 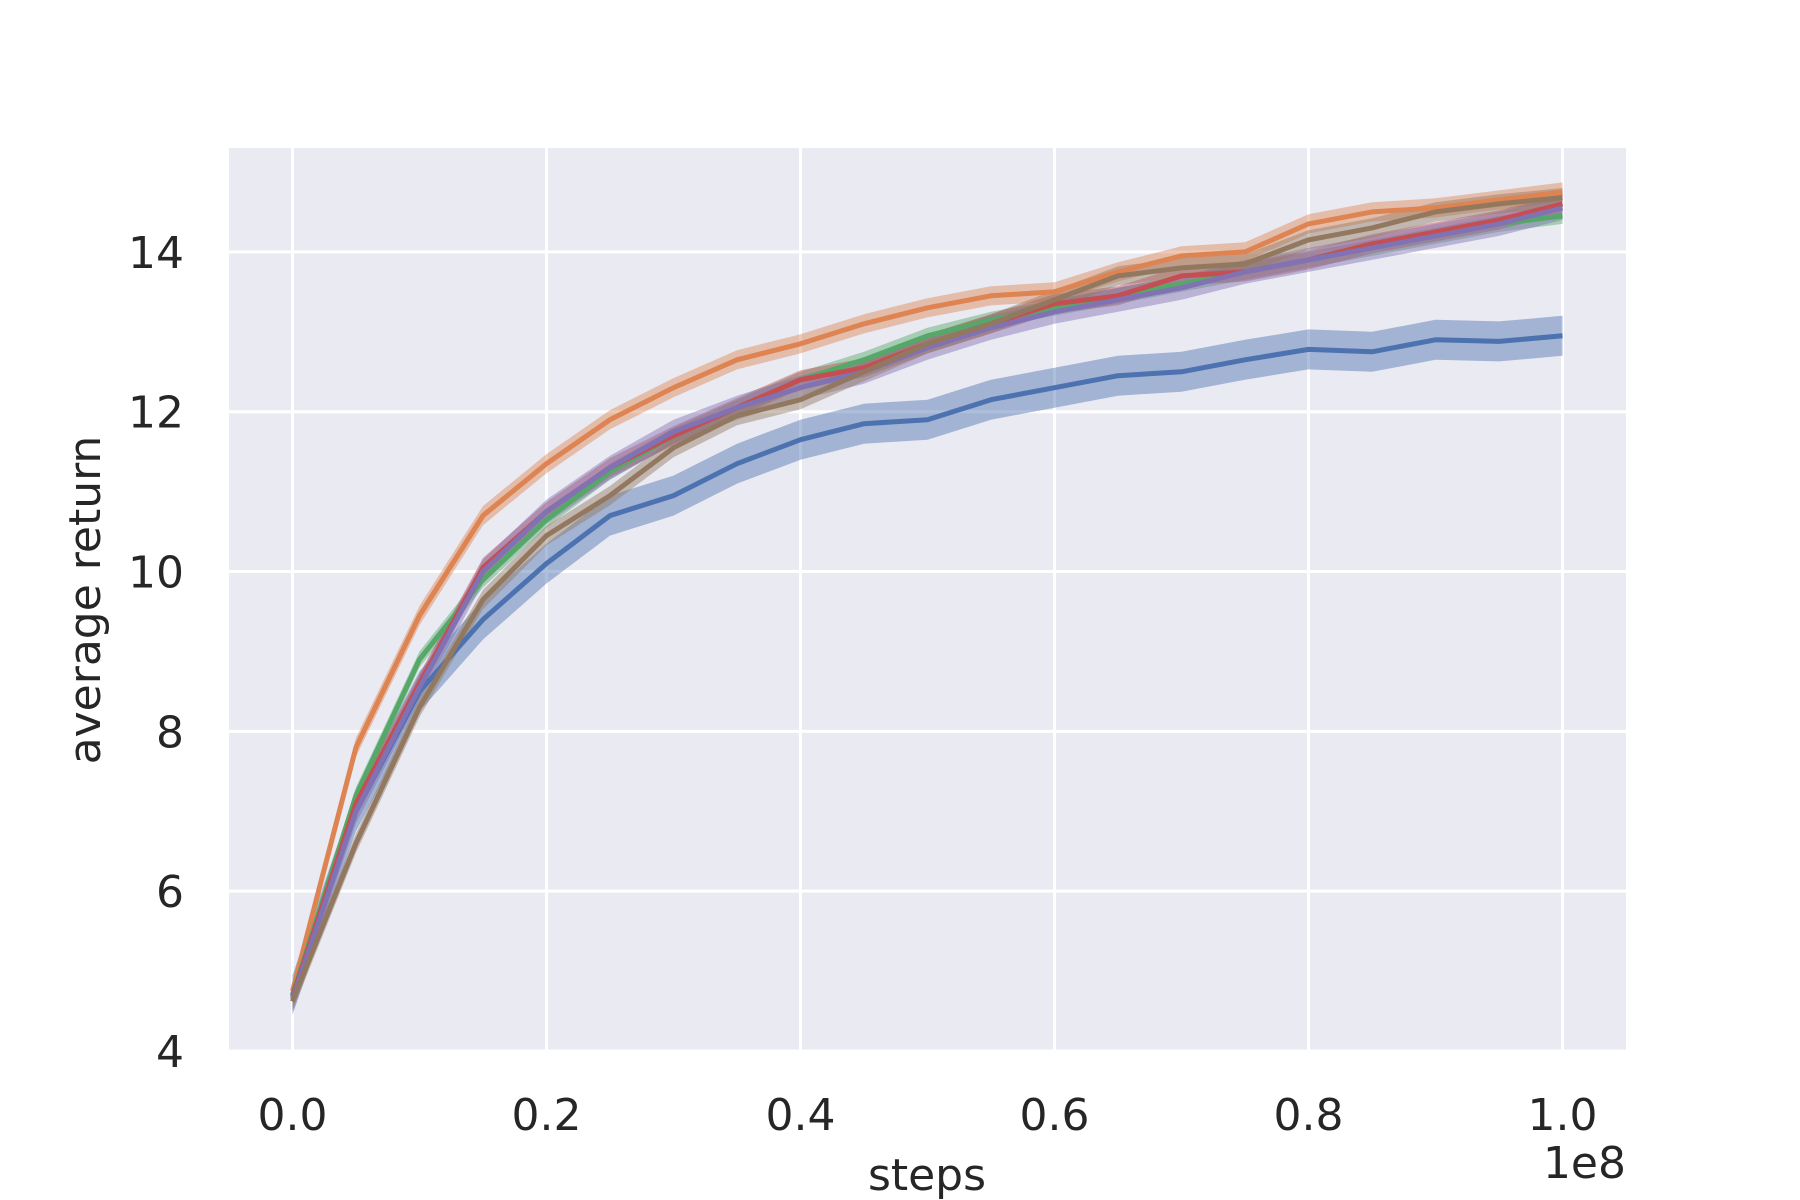 I want to click on y-tick-label: 8, so click(x=170, y=732).